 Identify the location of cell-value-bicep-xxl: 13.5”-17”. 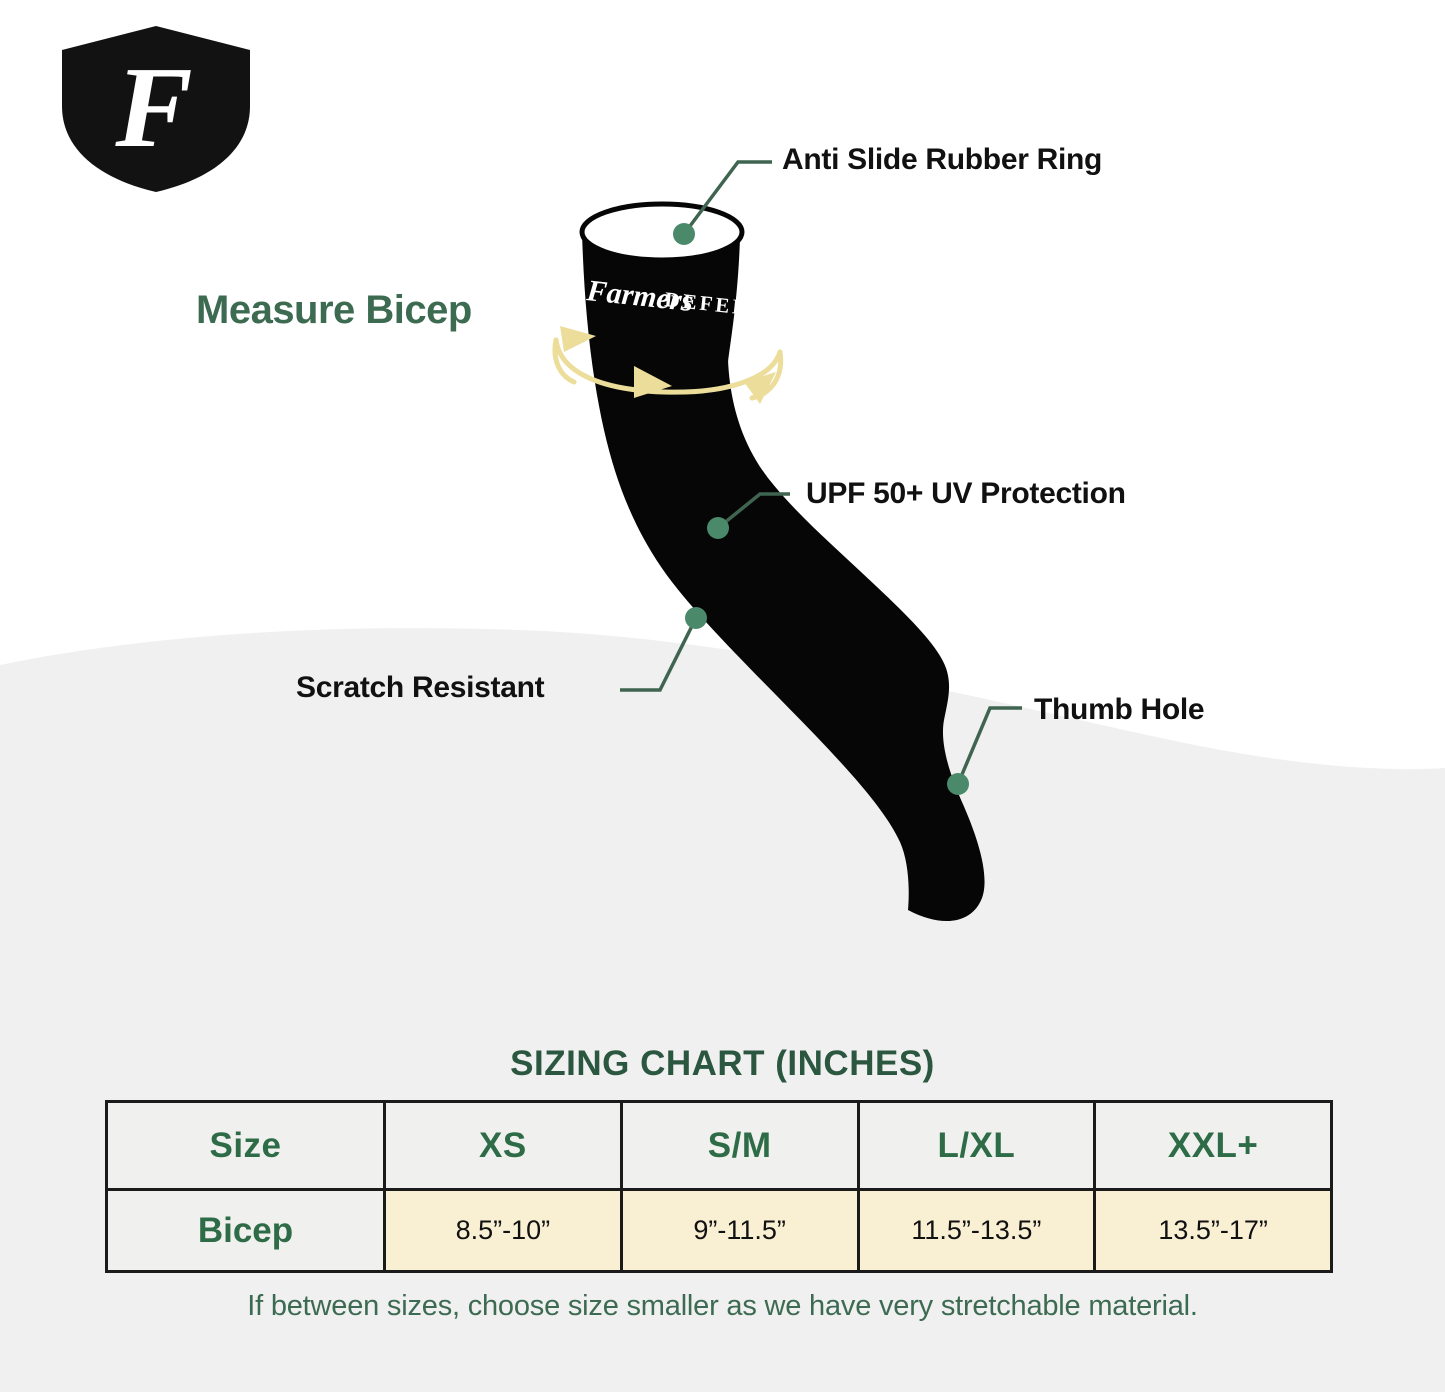
(1213, 1230).